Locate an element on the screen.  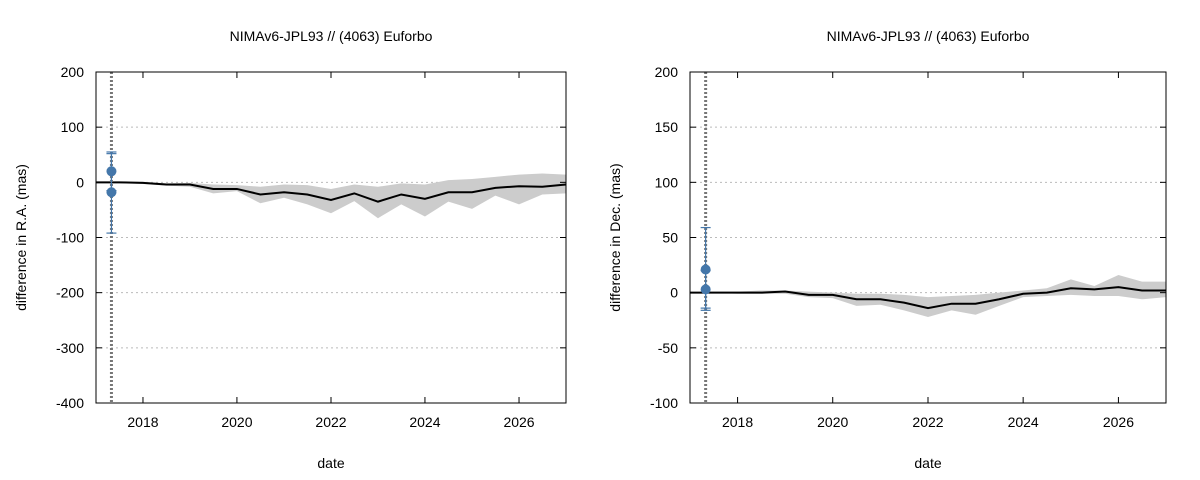
y-tick-label: -300 is located at coordinates (70, 348).